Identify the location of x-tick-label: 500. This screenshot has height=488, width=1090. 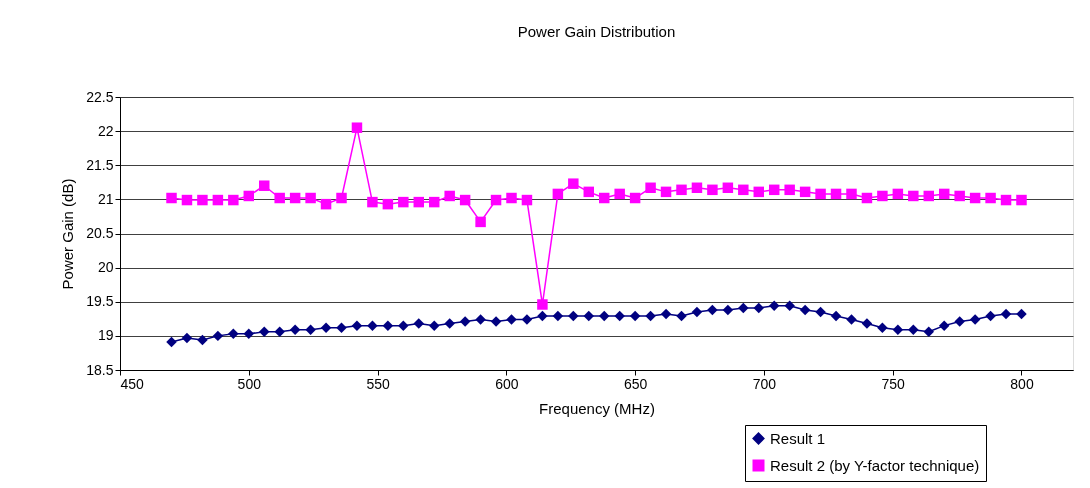
(249, 383).